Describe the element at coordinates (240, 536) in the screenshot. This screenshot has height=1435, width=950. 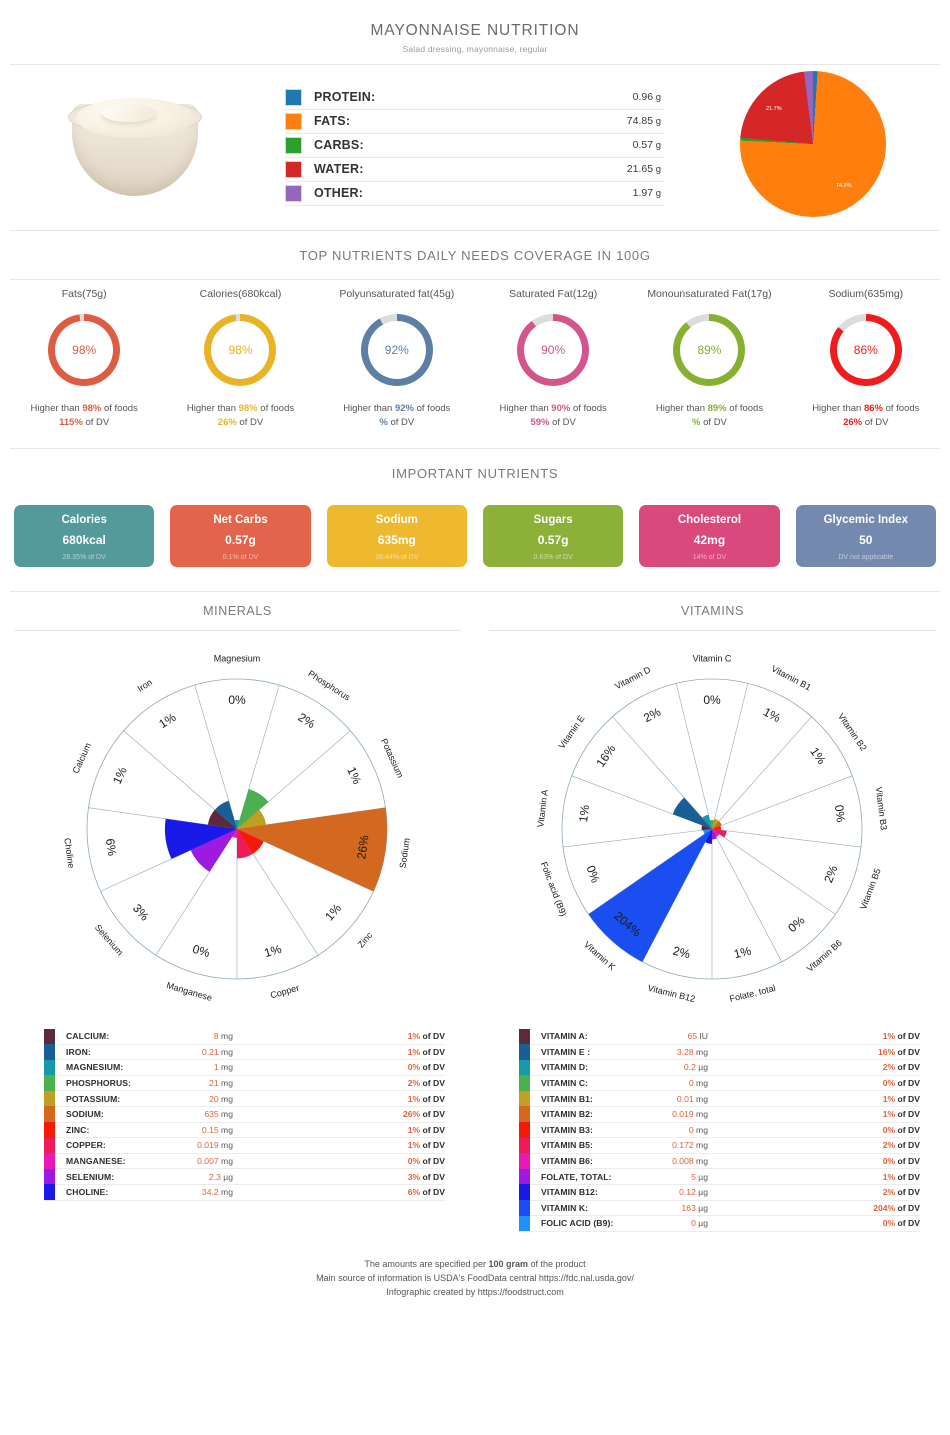
I see `nutrient-card: Net Carbs 0.57g 0.1% of DV` at that location.